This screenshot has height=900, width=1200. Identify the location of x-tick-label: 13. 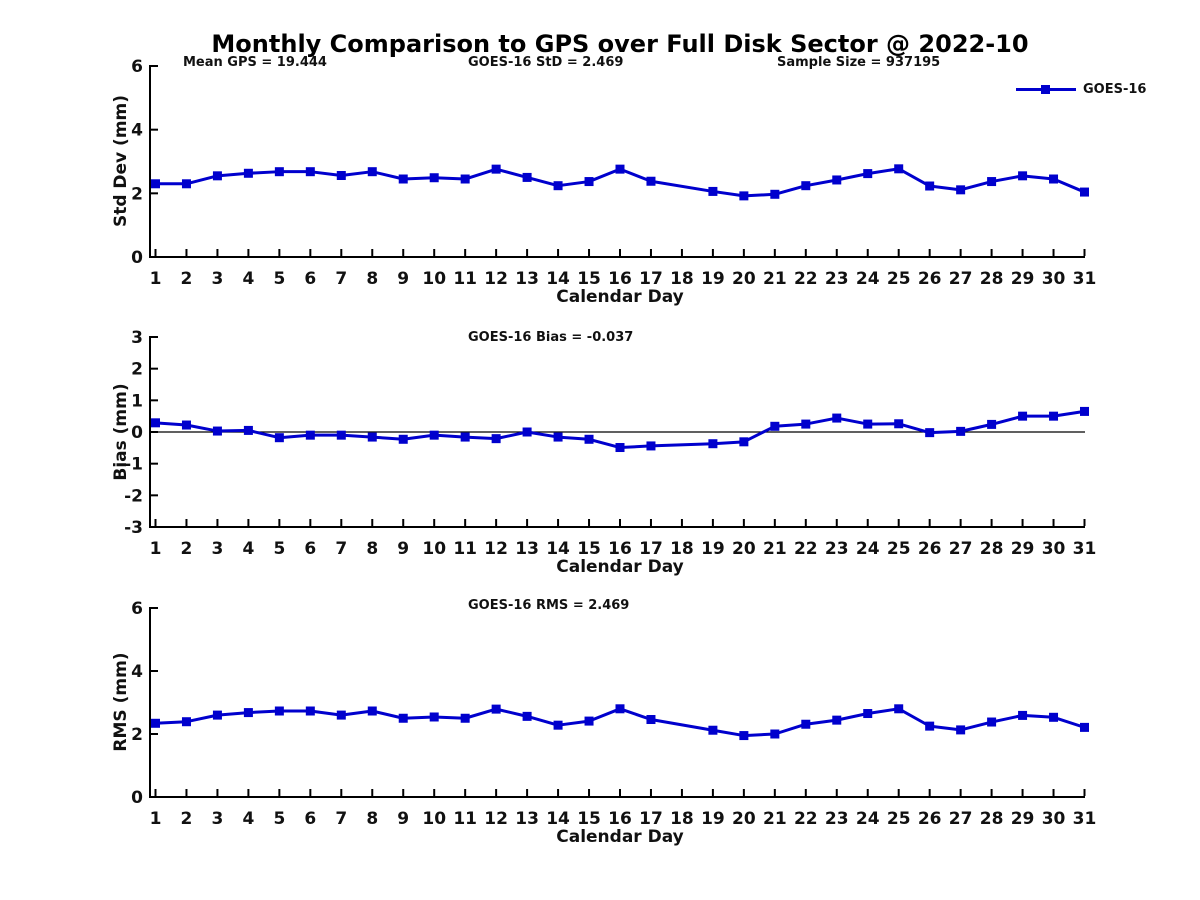
(527, 819).